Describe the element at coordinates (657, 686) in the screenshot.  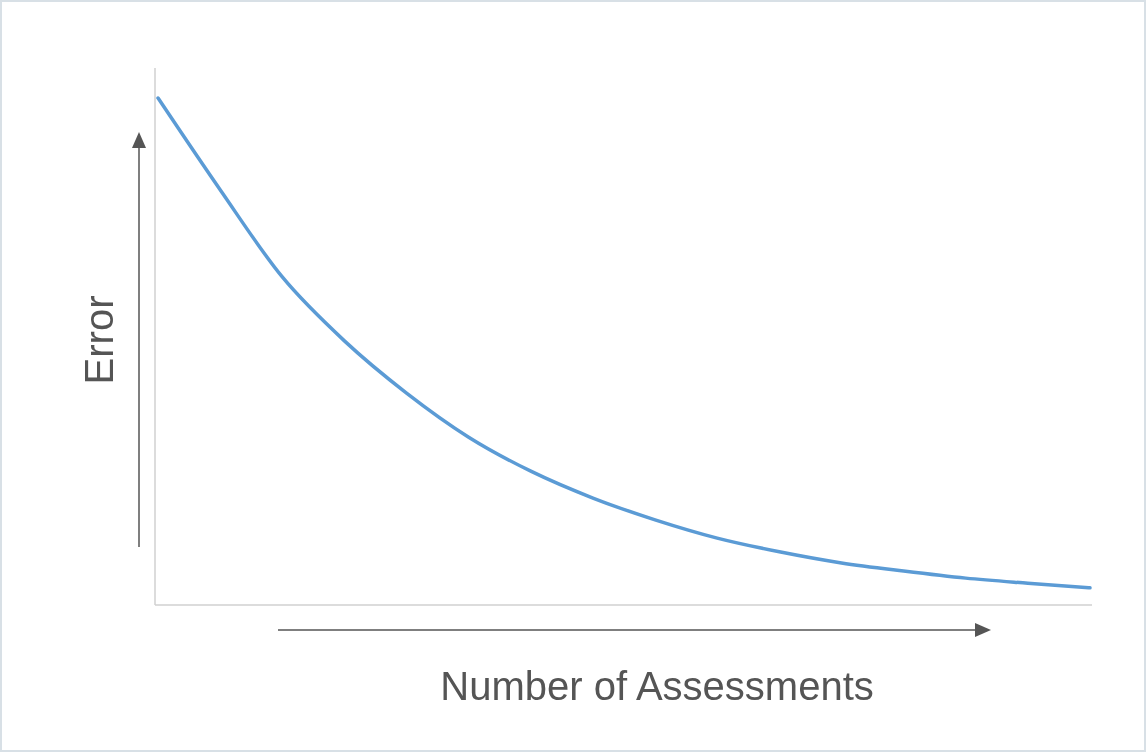
I see `x-axis-title: Number of Assessments` at that location.